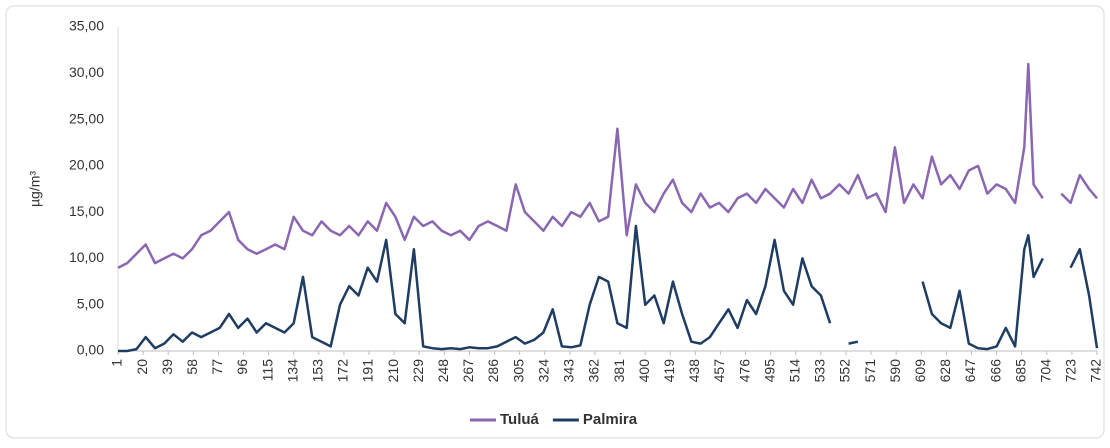  What do you see at coordinates (518, 371) in the screenshot?
I see `x-tick-label: 305` at bounding box center [518, 371].